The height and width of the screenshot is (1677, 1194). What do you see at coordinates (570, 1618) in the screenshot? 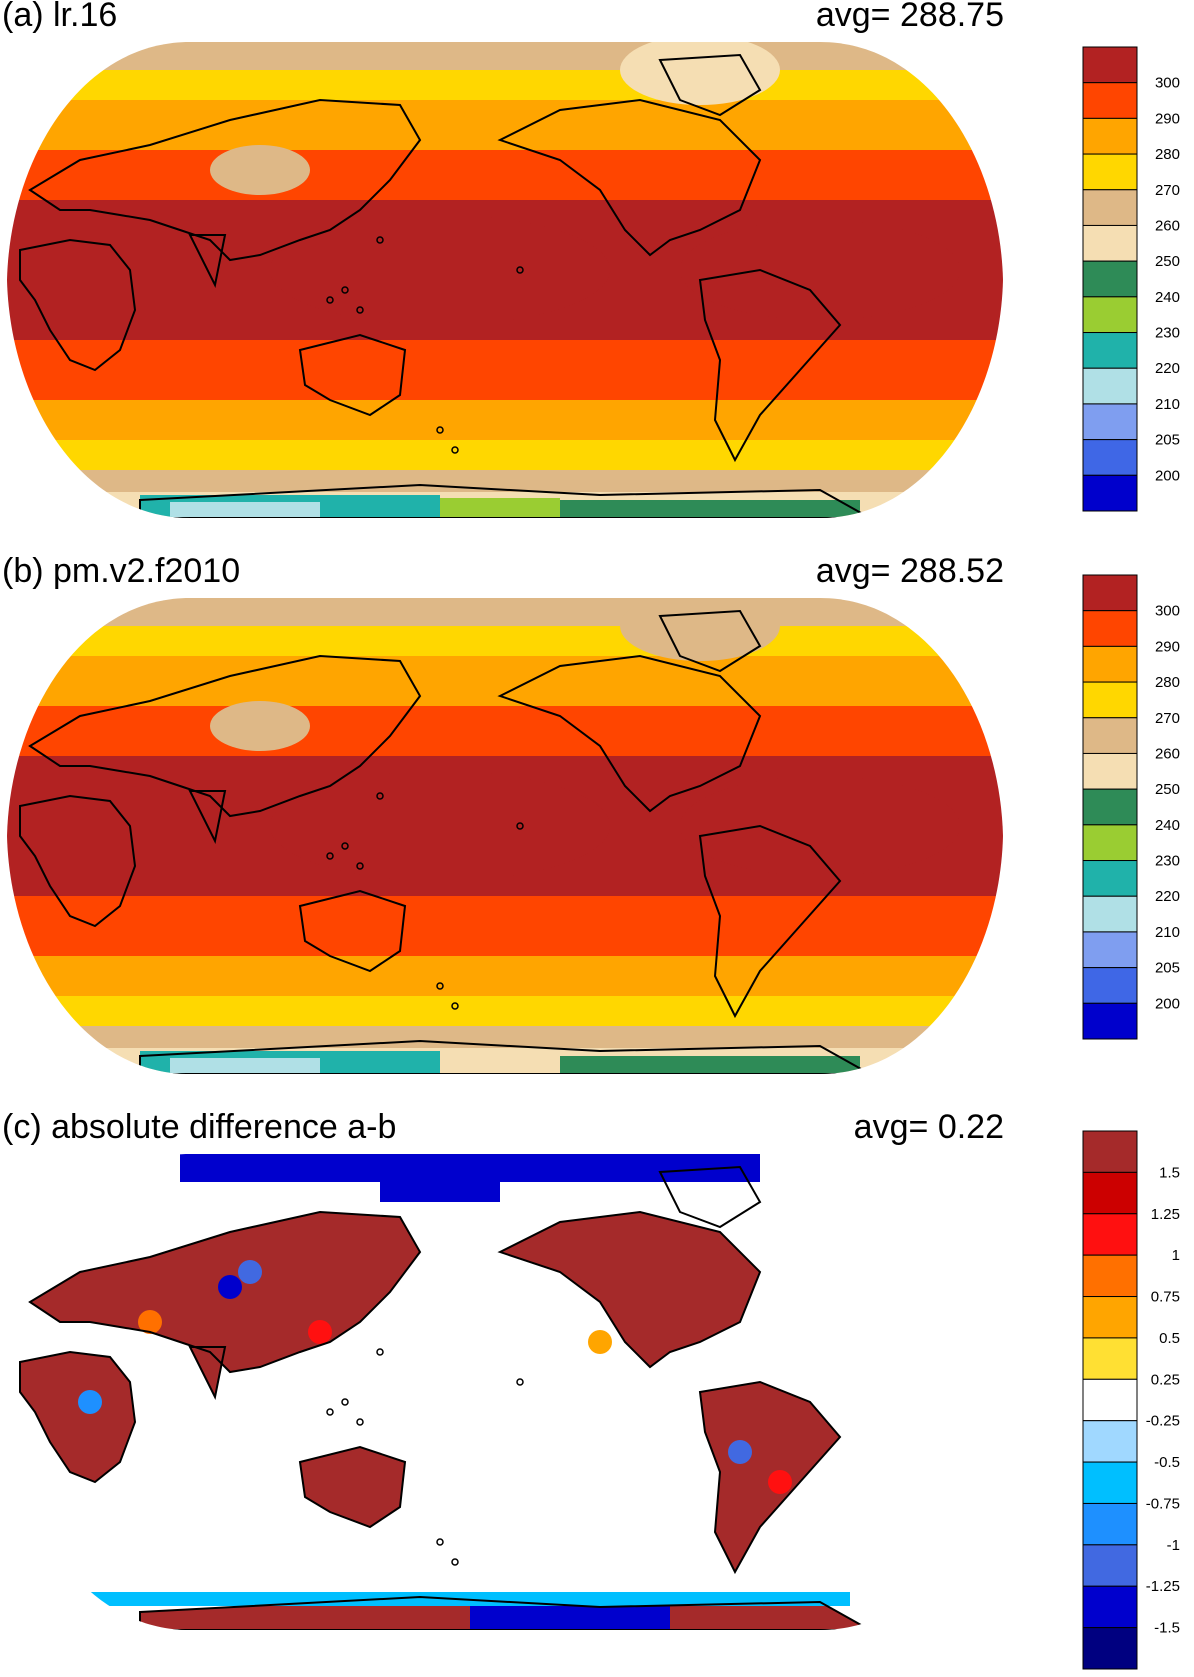
I see `southern-negative` at bounding box center [570, 1618].